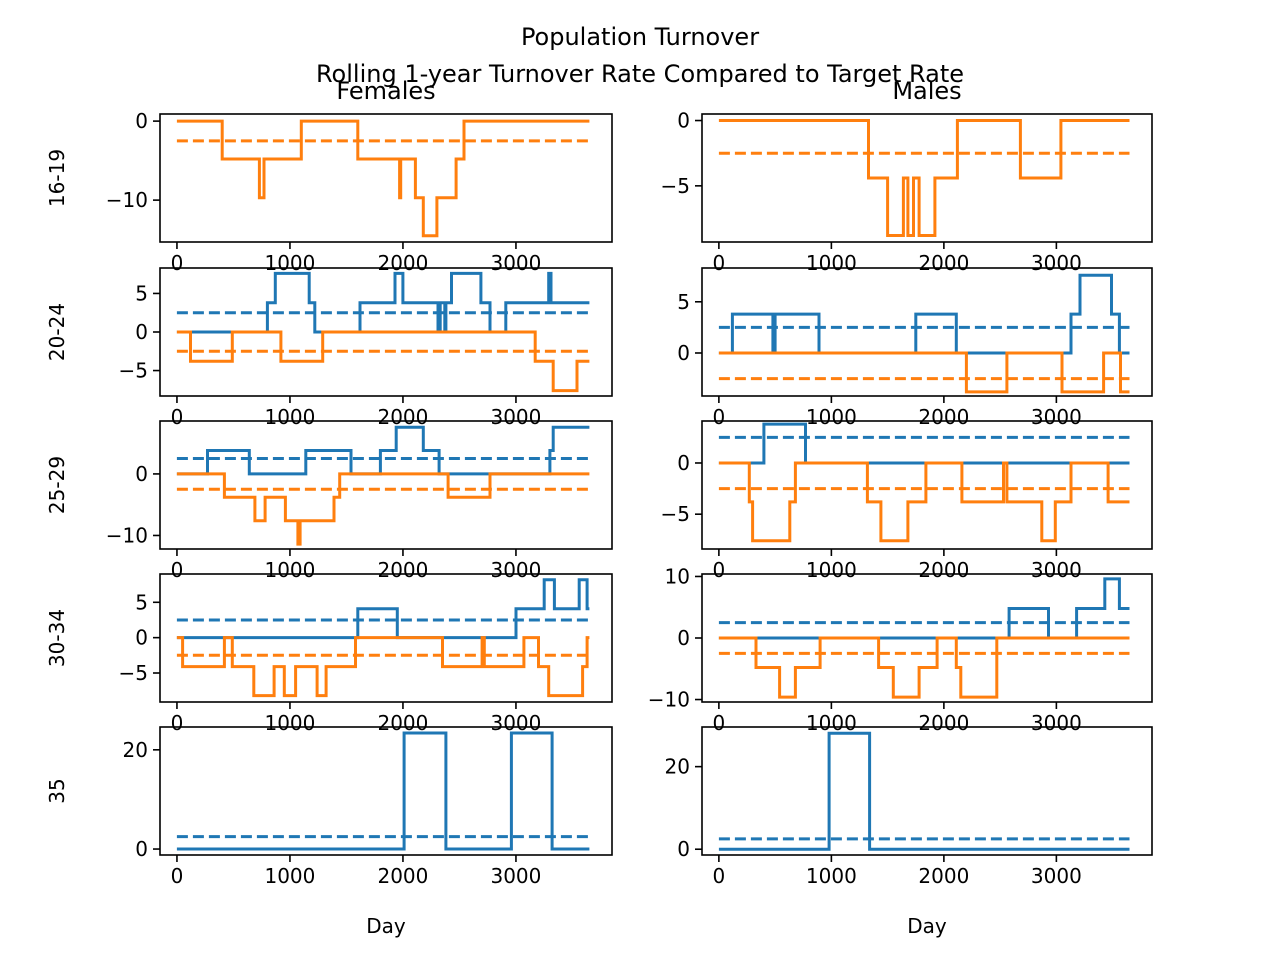 This screenshot has height=960, width=1280. What do you see at coordinates (57, 790) in the screenshot?
I see `y-axis-label: 35` at bounding box center [57, 790].